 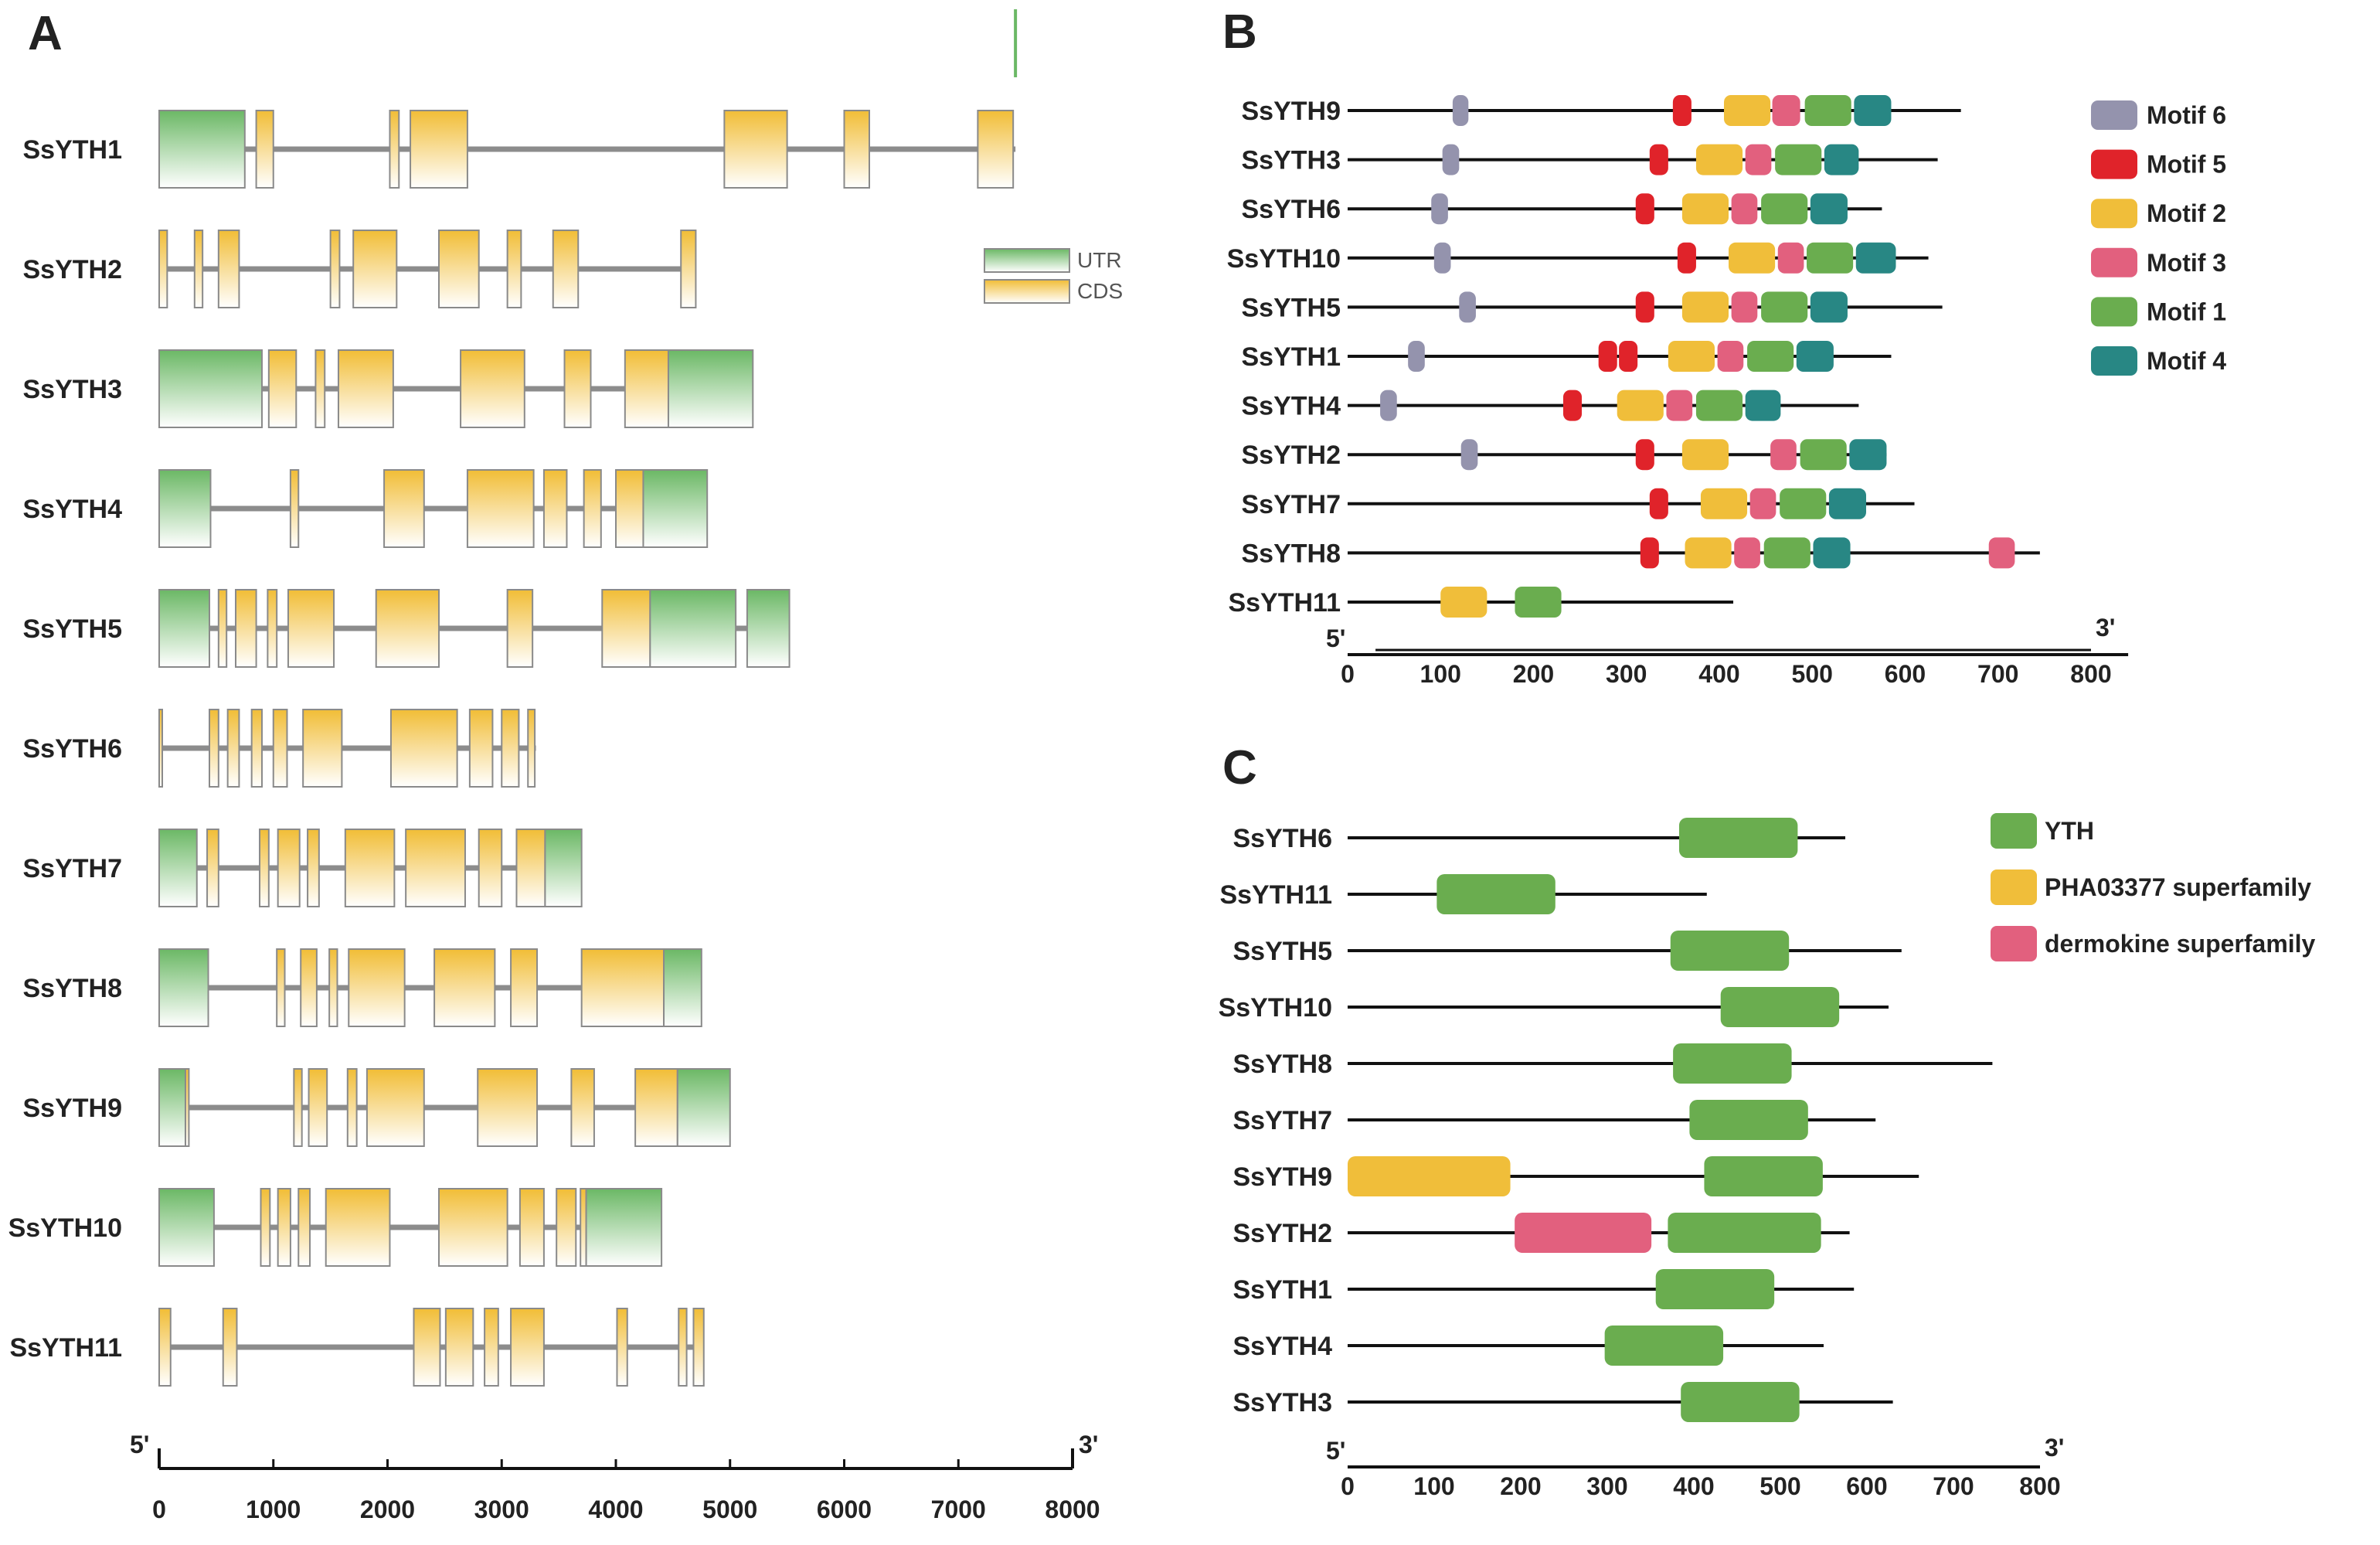 What do you see at coordinates (1584, 1233) in the screenshot?
I see `derm-domain-block` at bounding box center [1584, 1233].